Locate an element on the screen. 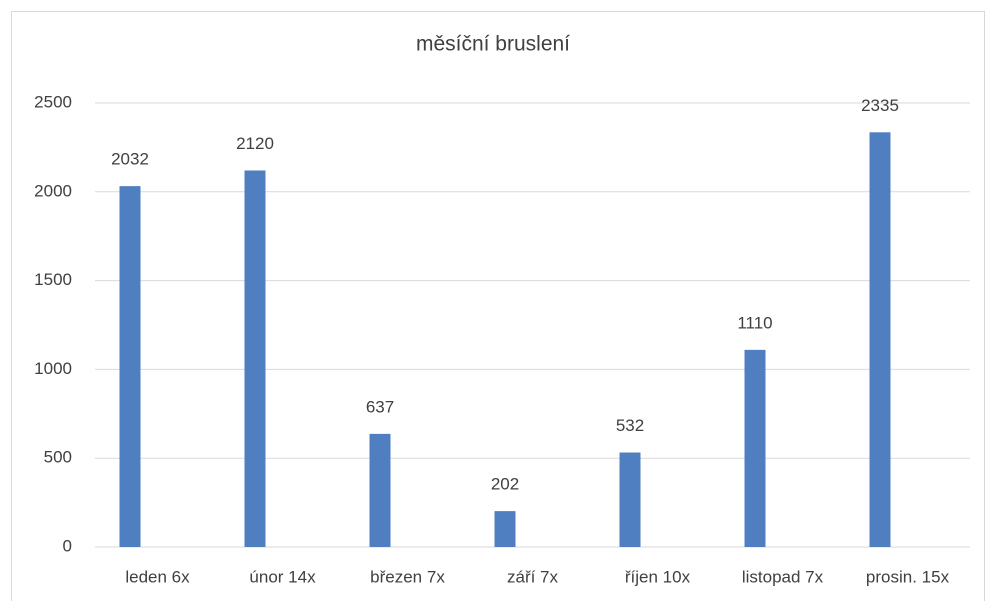 This screenshot has width=987, height=601. x-tick-label: říjen 10x is located at coordinates (658, 576).